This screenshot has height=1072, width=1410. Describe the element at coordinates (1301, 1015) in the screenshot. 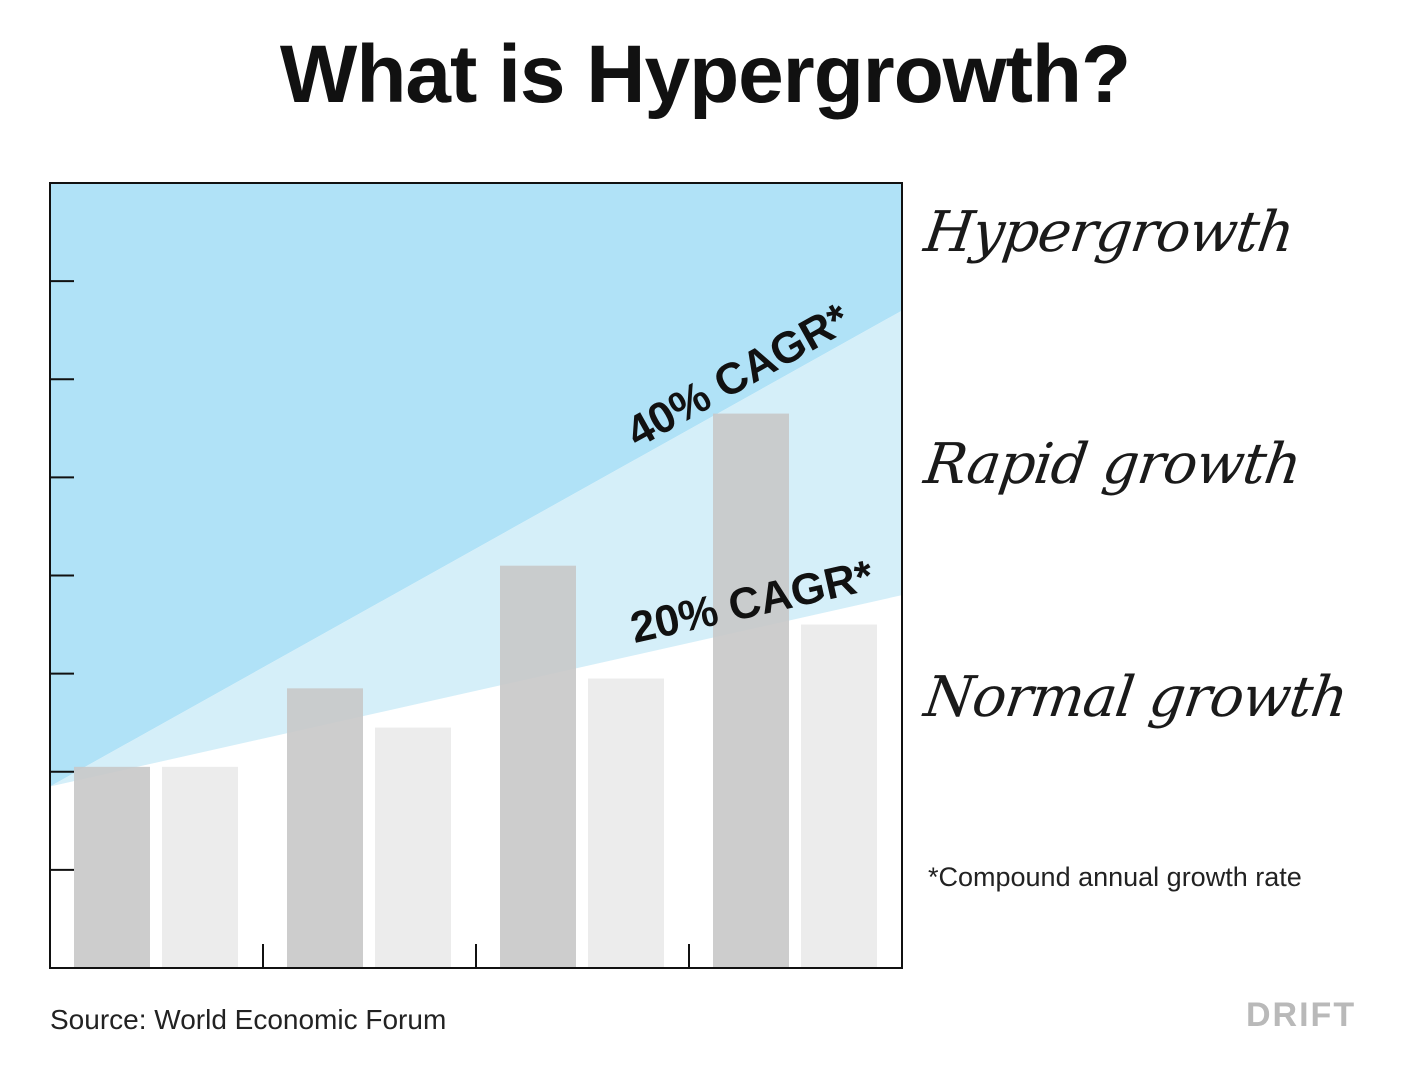

I see `drift-logo: DRIFT` at that location.